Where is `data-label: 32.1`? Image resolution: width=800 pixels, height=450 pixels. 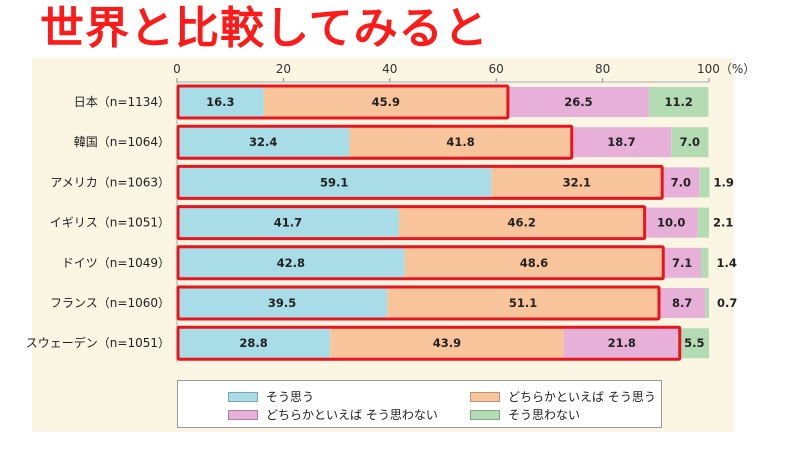
data-label: 32.1 is located at coordinates (577, 182).